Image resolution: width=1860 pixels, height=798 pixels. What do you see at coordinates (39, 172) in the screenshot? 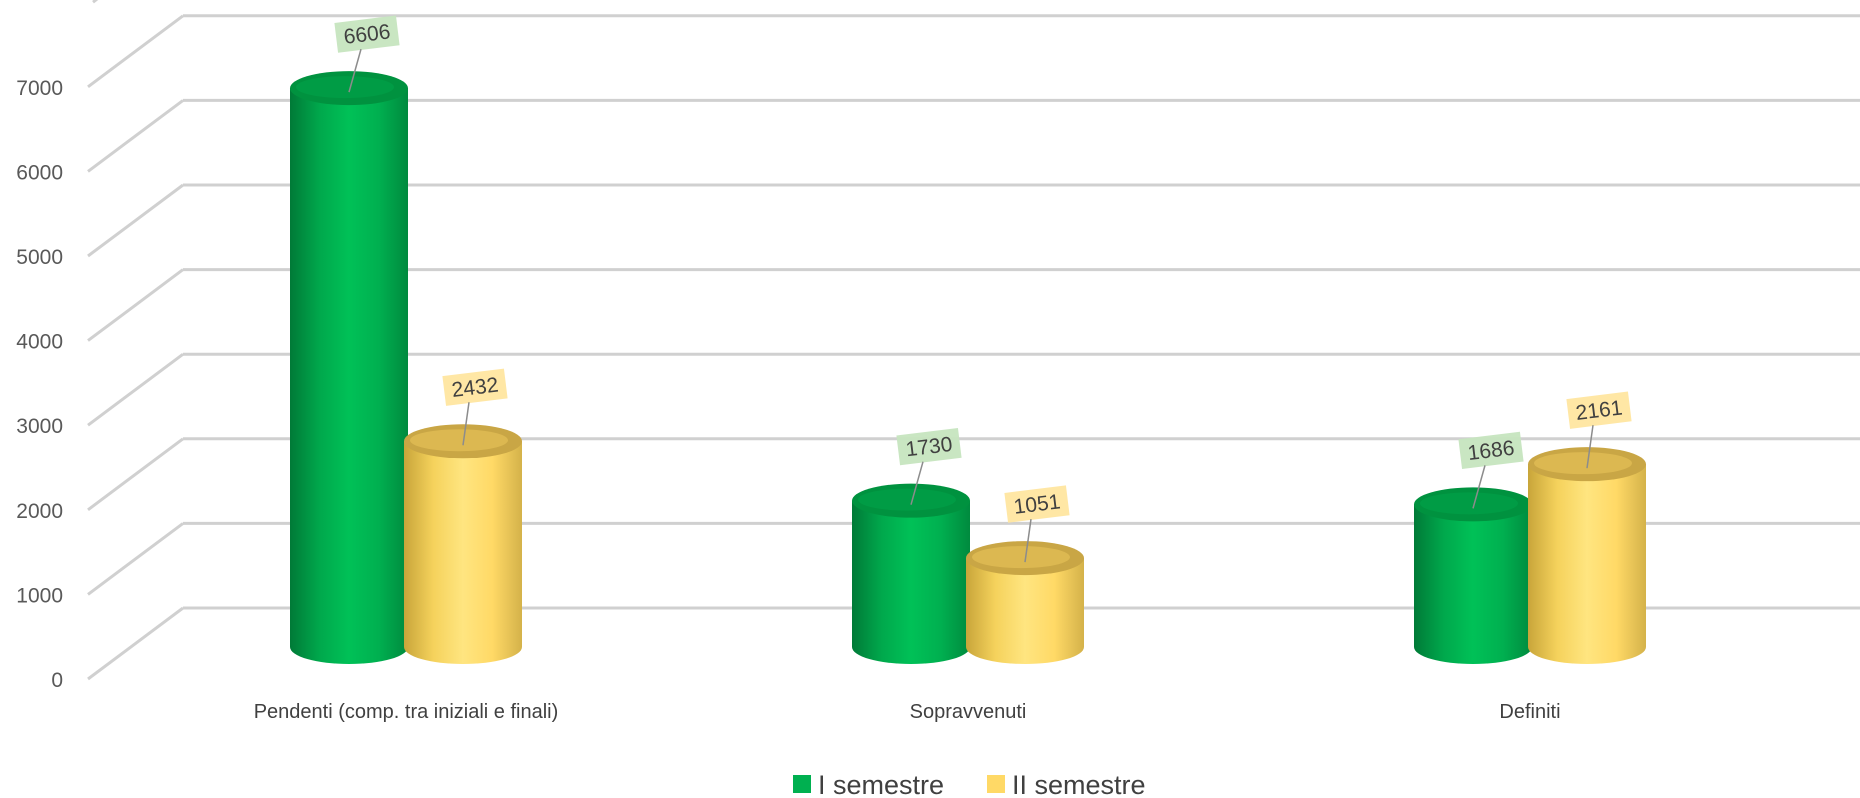
I see `y-tick-label: 6000` at bounding box center [39, 172].